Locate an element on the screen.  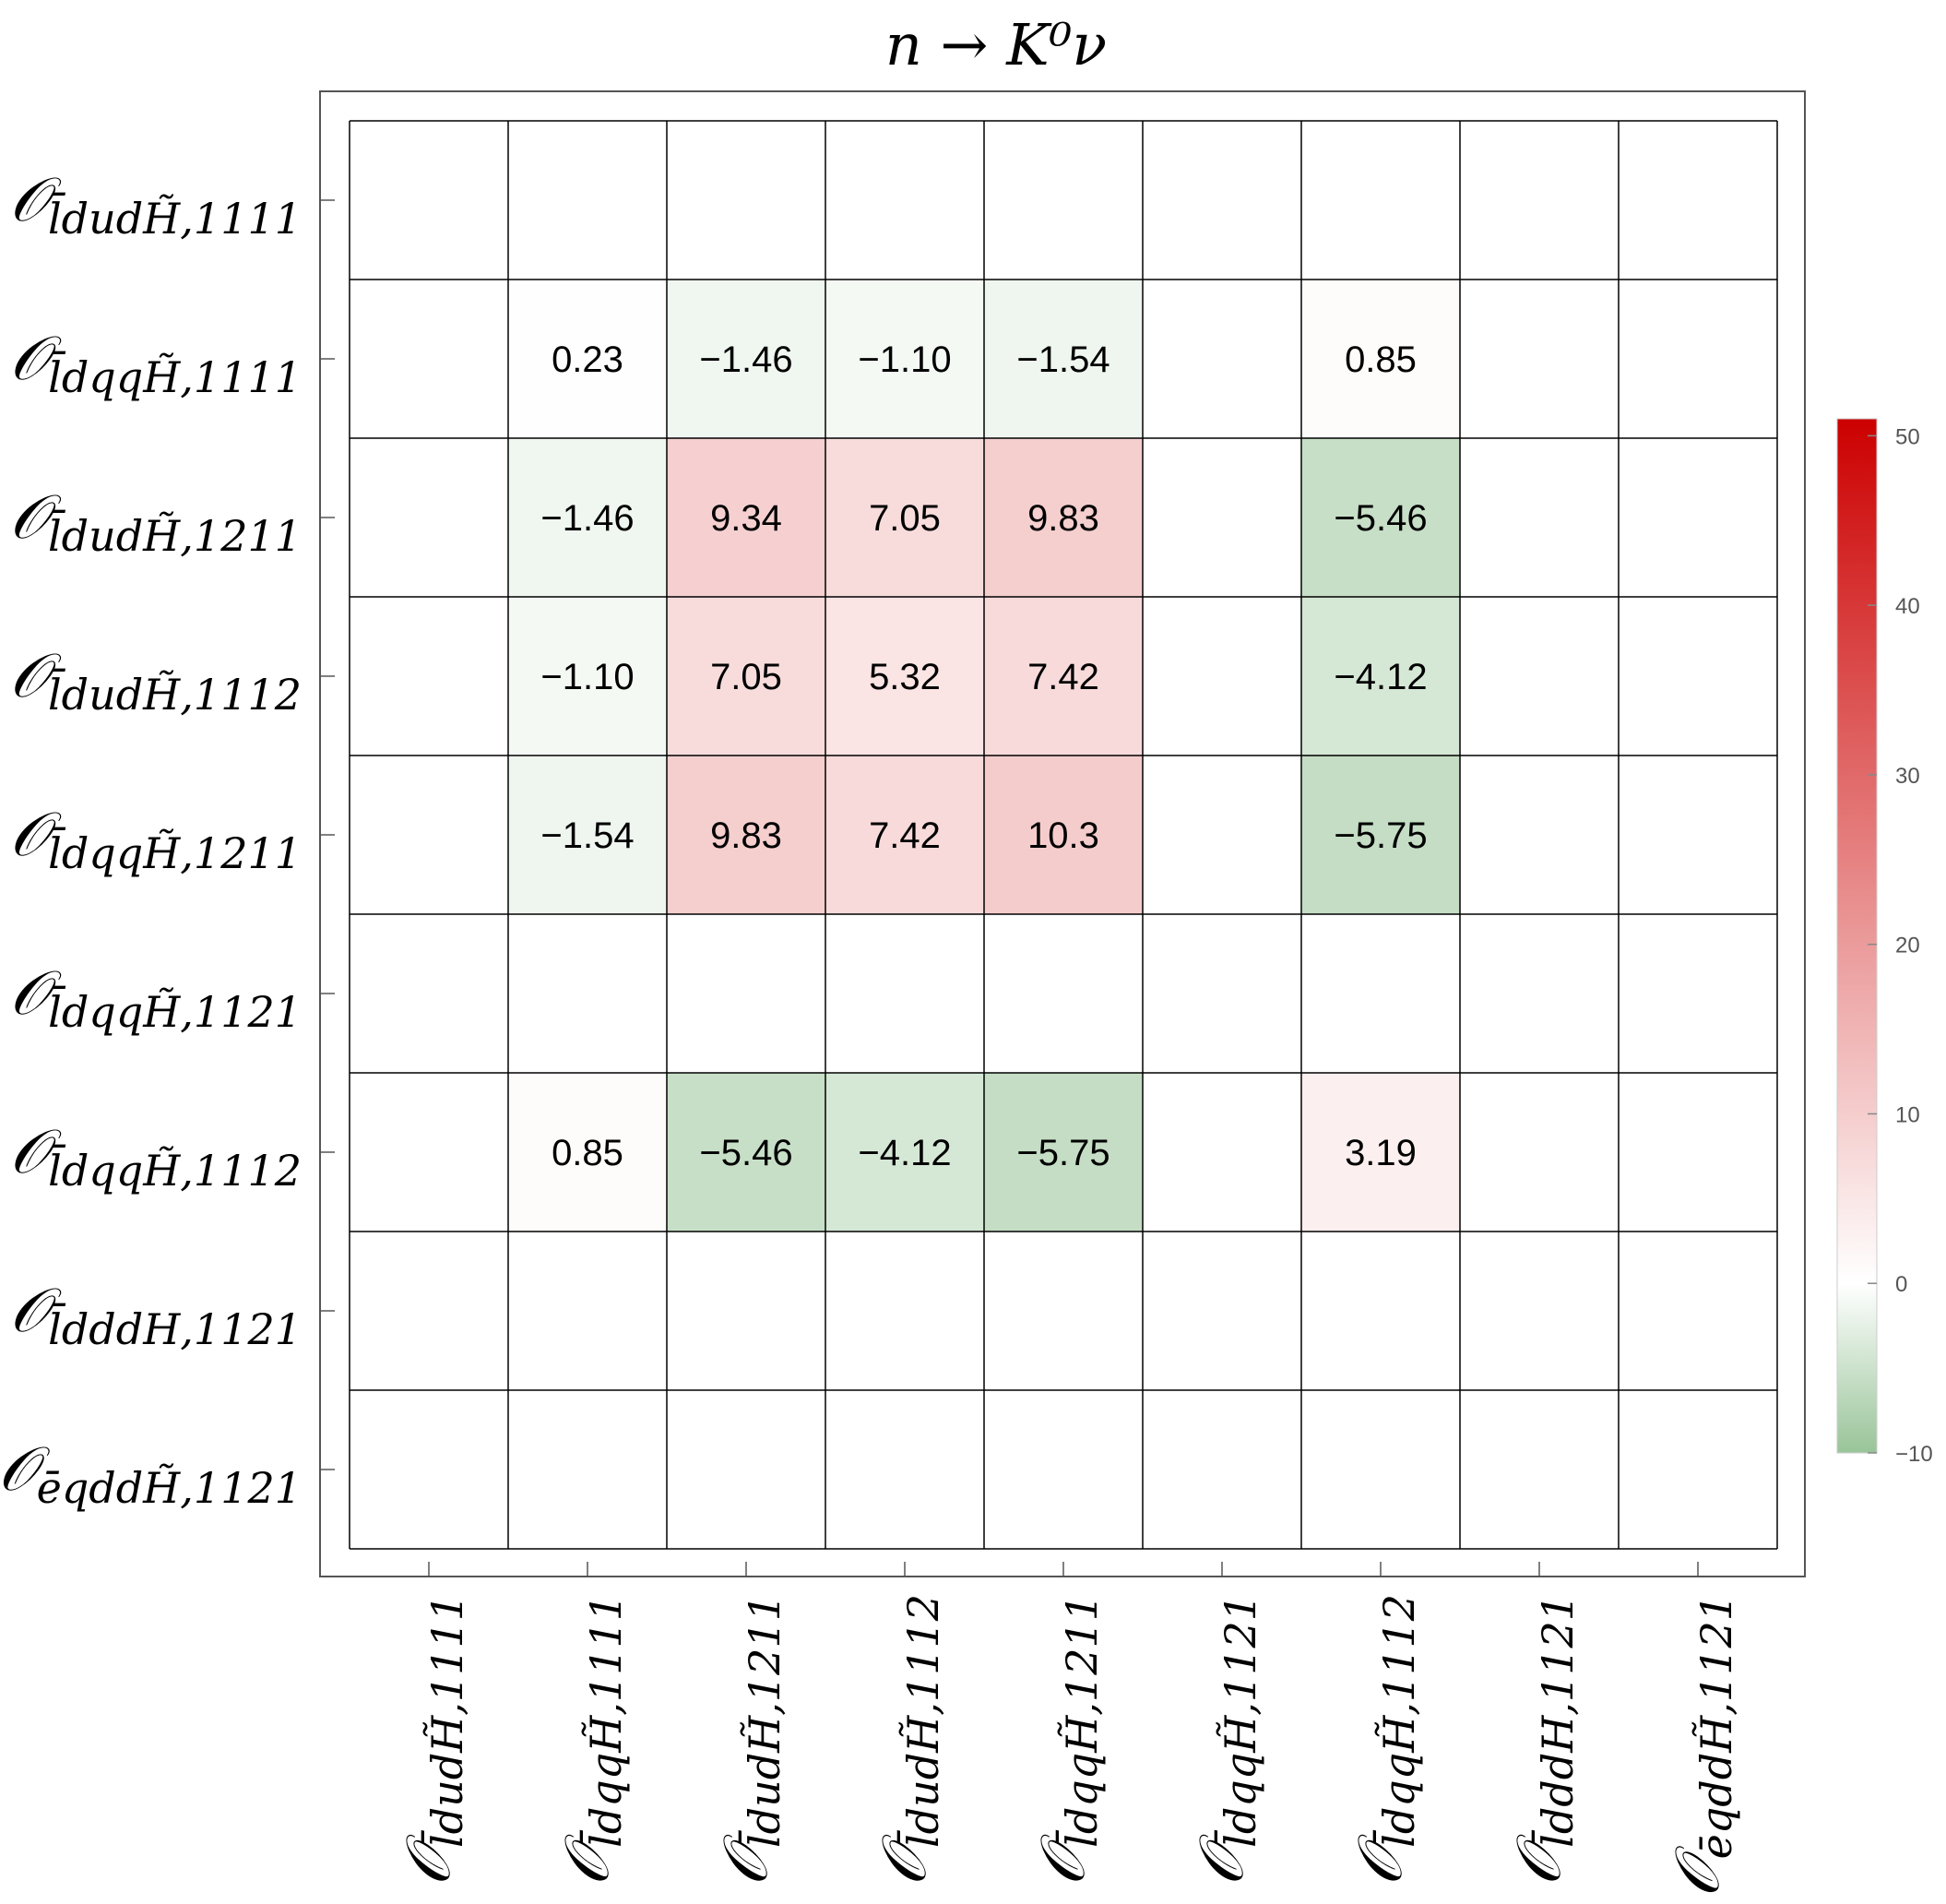
column-label: 𝒪l̄dudH̃,1112 is located at coordinates (908, 1740).